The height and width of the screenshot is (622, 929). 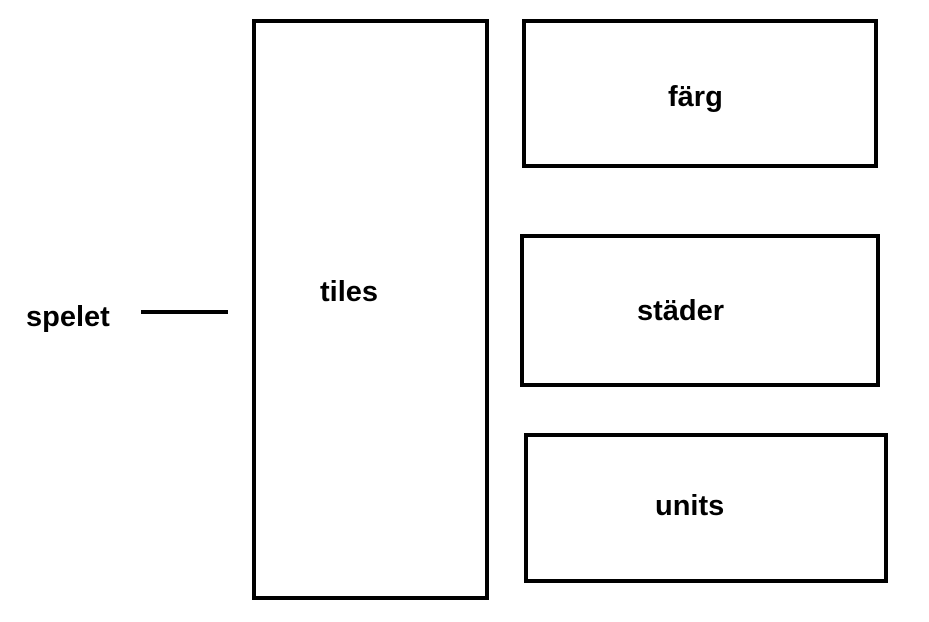 What do you see at coordinates (68, 317) in the screenshot?
I see `root-label-spelet: spelet` at bounding box center [68, 317].